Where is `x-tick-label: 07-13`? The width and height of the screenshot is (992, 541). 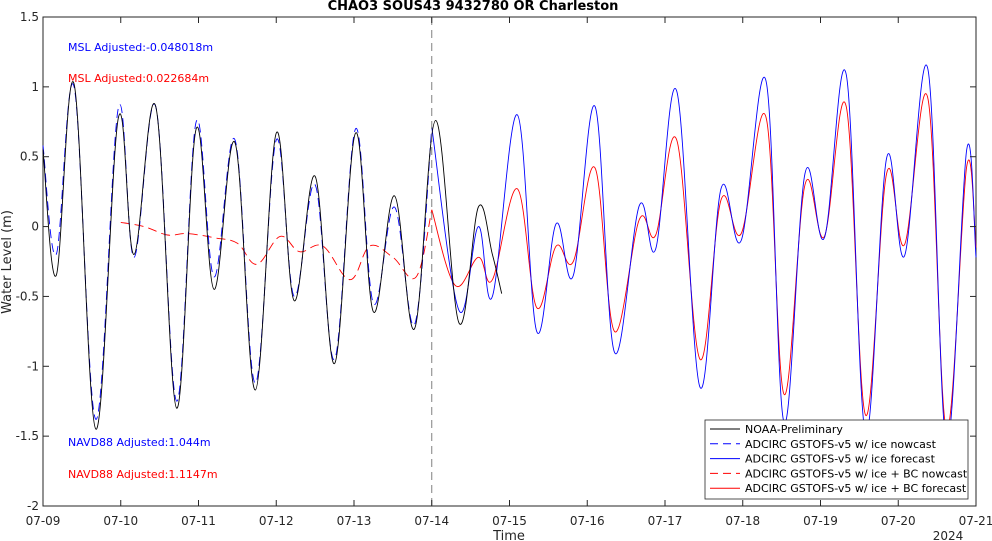 x-tick-label: 07-13 is located at coordinates (354, 521).